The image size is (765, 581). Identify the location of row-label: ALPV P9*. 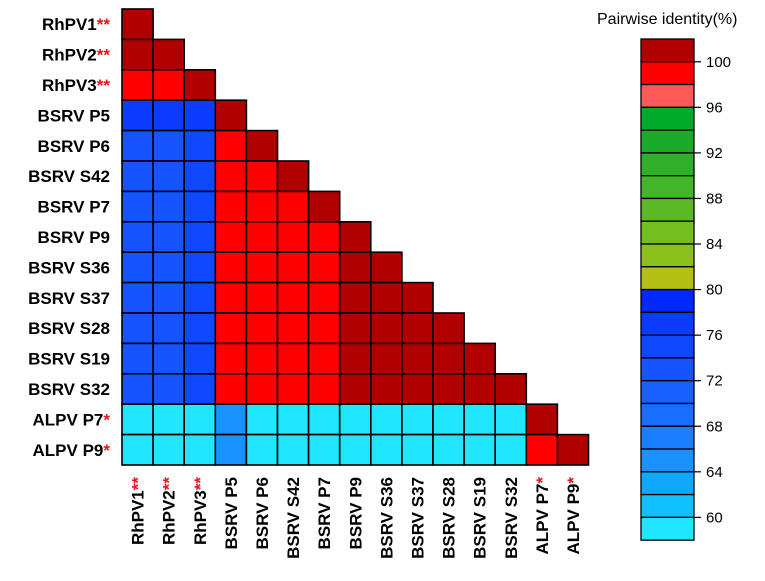
(72, 450).